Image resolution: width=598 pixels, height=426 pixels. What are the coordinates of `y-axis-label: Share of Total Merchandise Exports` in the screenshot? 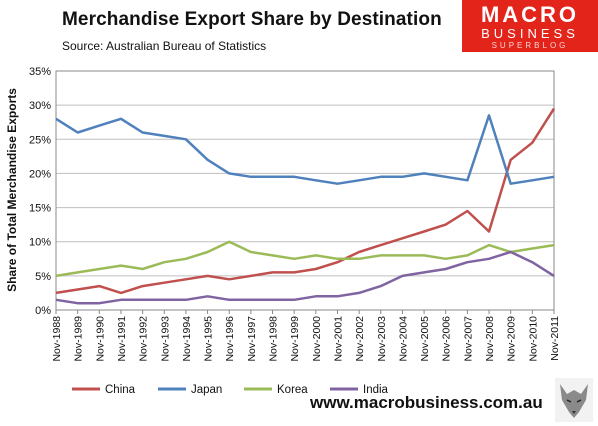 It's located at (12, 190).